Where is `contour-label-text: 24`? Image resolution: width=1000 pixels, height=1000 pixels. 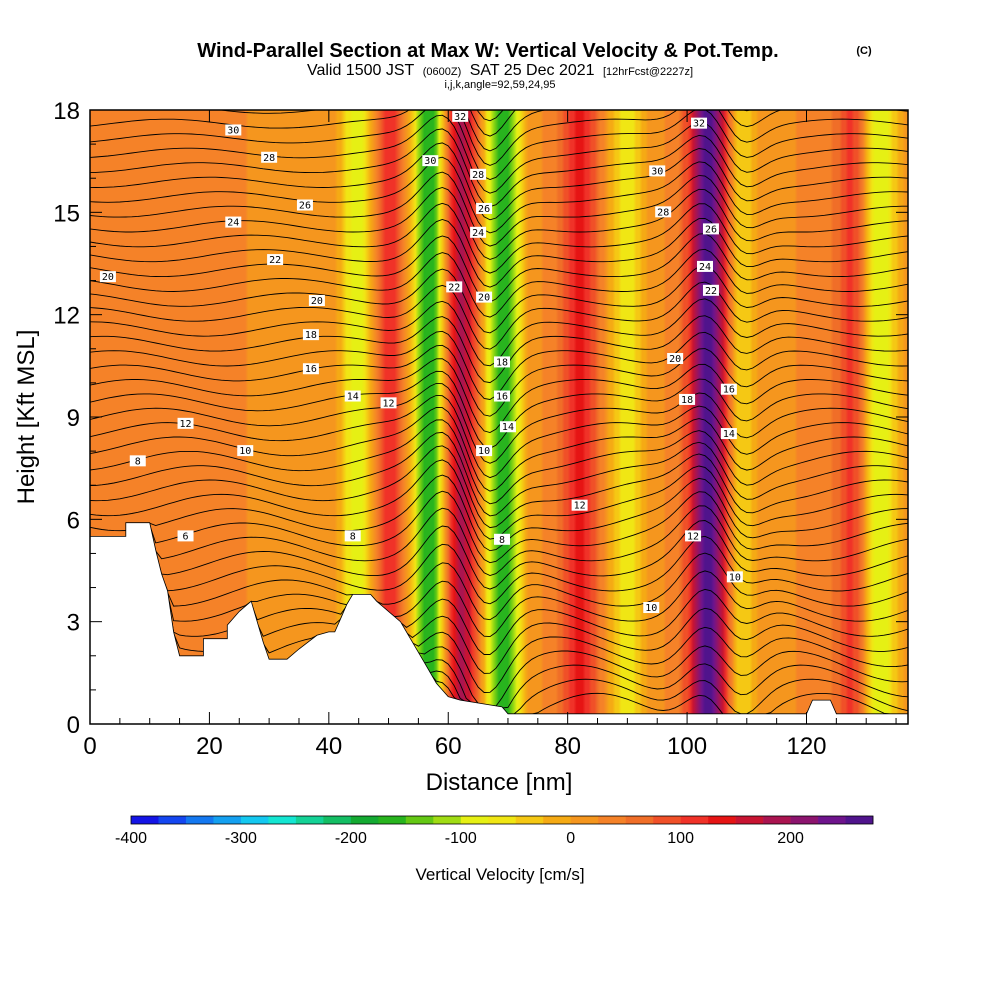 contour-label-text: 24 is located at coordinates (705, 267).